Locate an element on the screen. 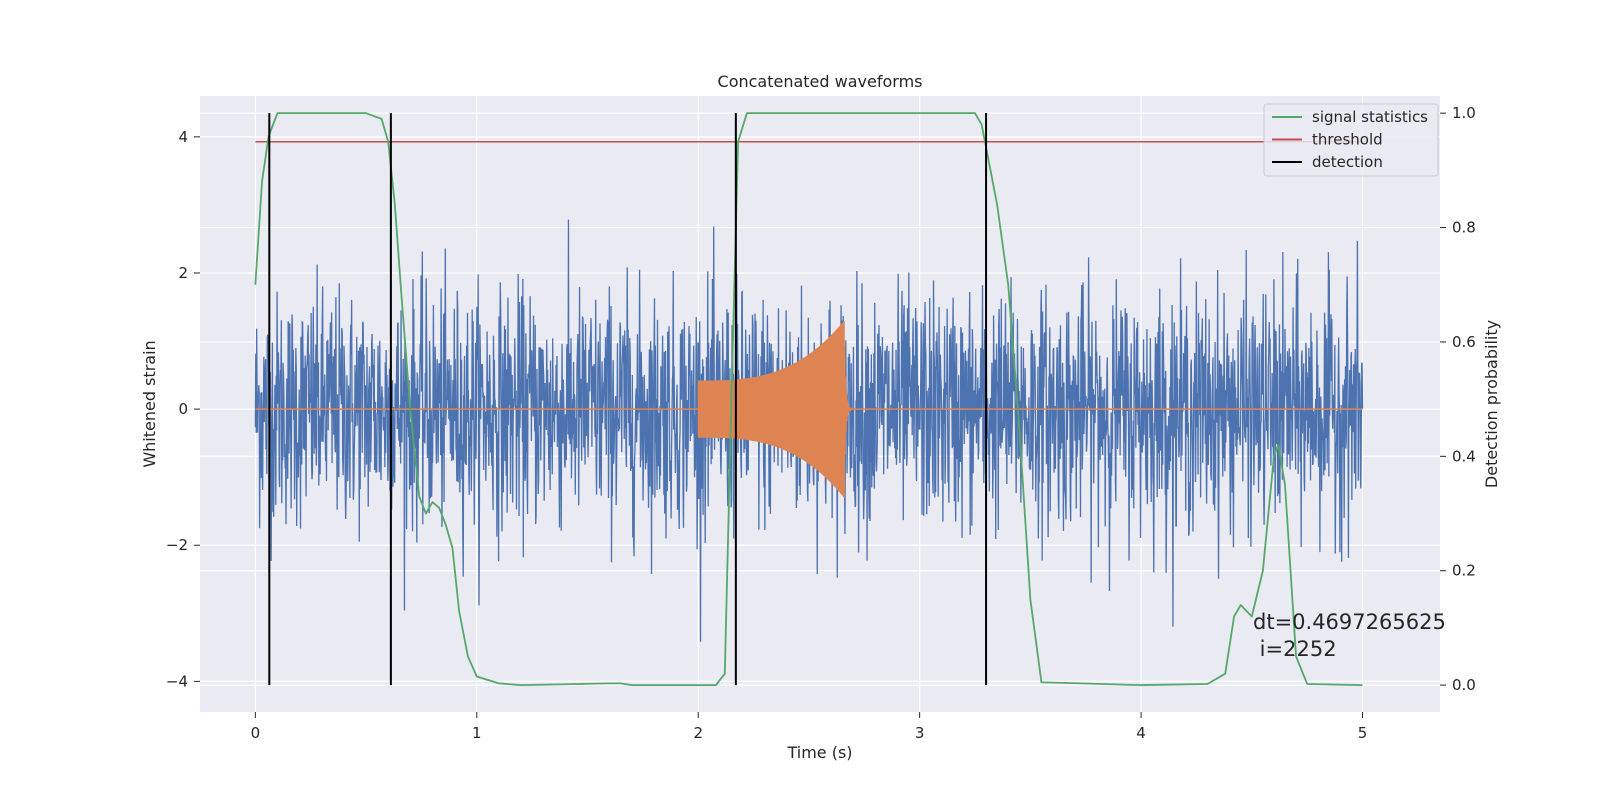  x-tick-label: 5 is located at coordinates (1363, 733).